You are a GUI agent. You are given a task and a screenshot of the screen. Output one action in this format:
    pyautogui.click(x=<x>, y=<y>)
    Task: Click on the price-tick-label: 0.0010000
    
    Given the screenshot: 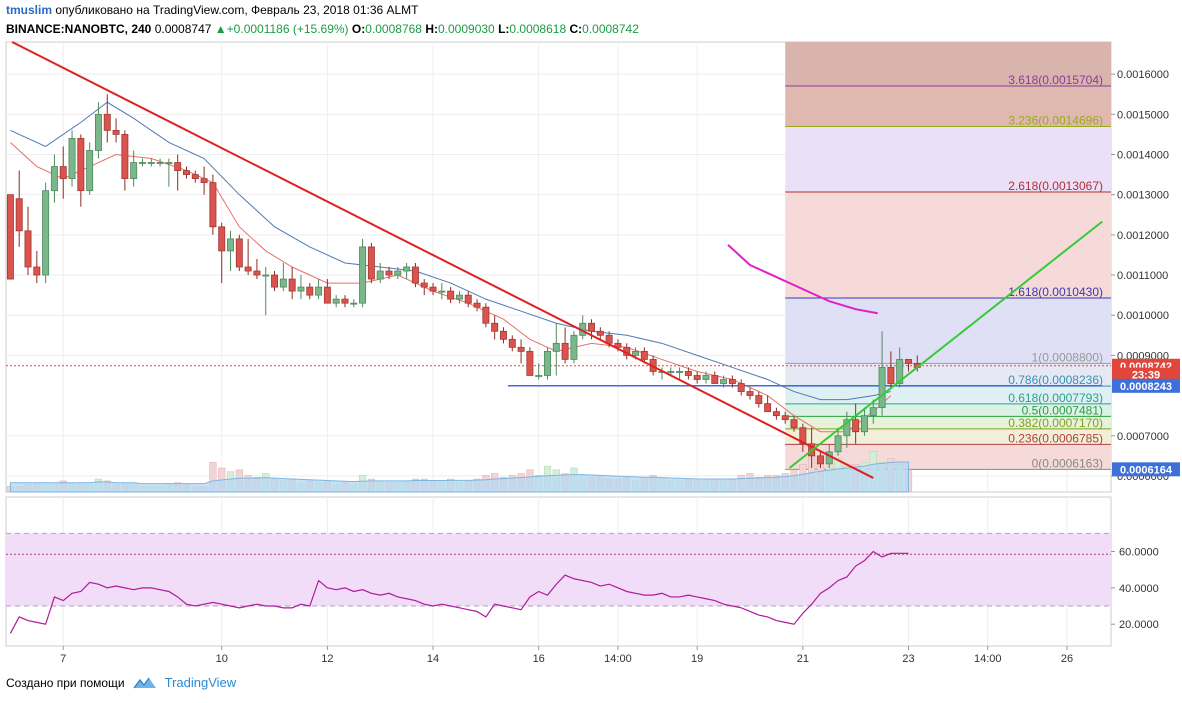 What is the action you would take?
    pyautogui.click(x=1143, y=316)
    